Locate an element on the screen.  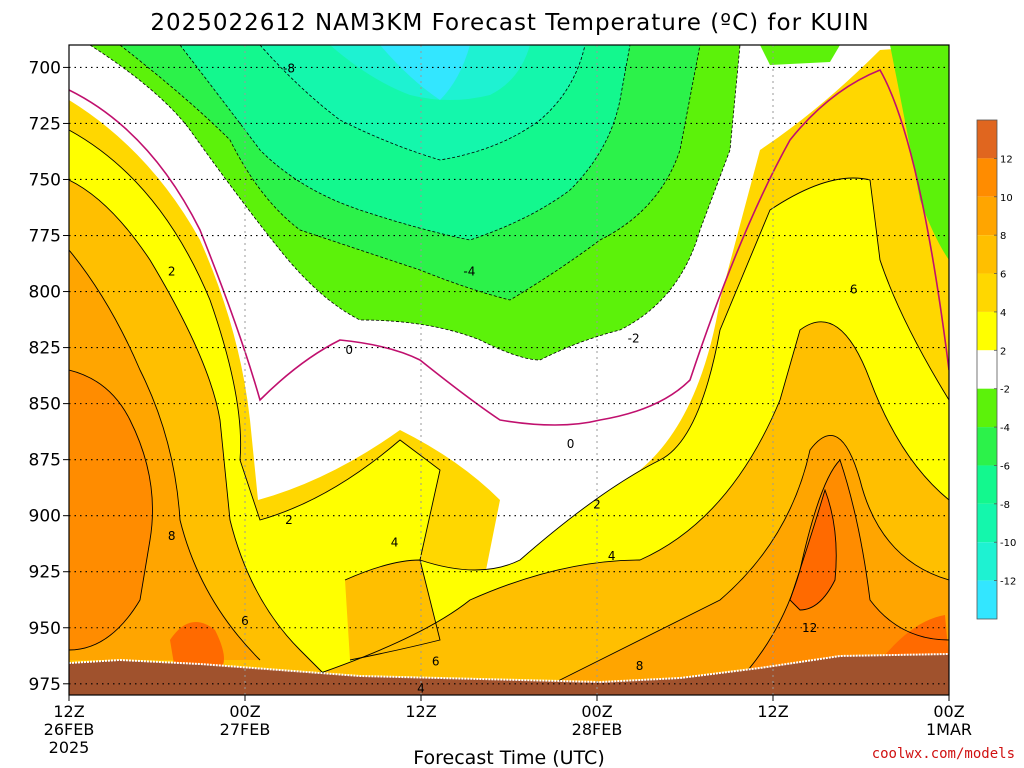
y-tick-label: 800 is located at coordinates (45, 293).